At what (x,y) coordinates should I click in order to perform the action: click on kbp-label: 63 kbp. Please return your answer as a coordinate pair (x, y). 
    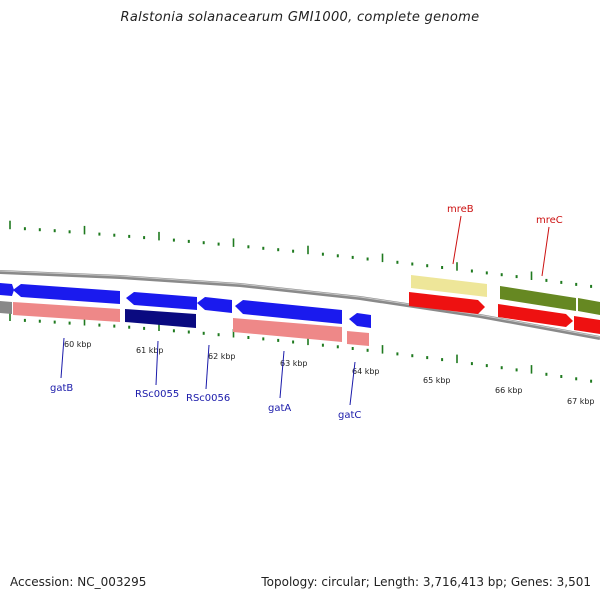
    Looking at the image, I should click on (294, 363).